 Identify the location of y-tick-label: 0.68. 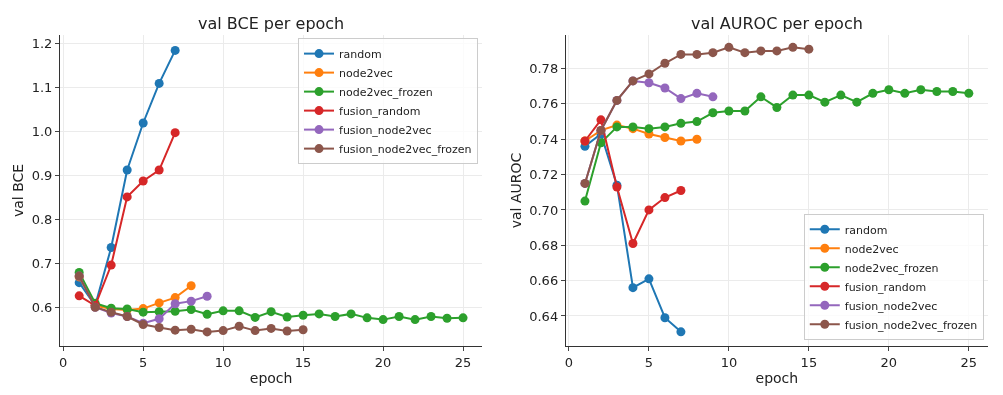
(544, 245).